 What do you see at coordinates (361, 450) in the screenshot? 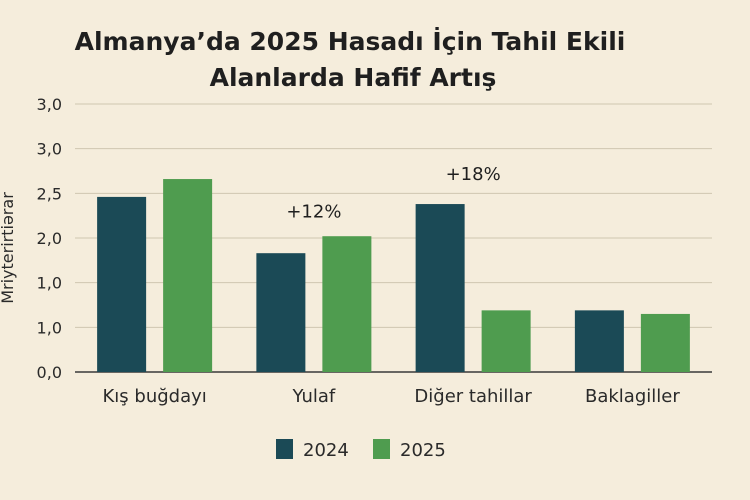
I see `legend: 2024 2025` at bounding box center [361, 450].